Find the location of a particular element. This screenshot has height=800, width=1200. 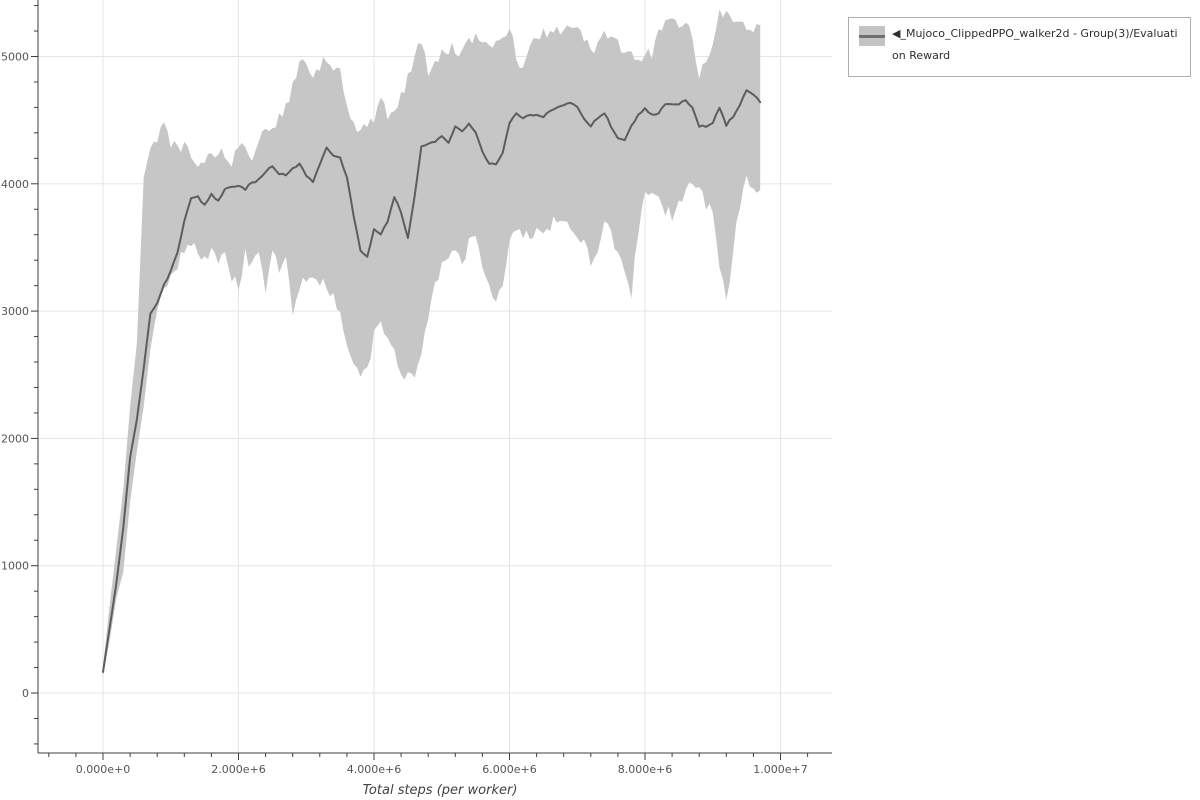

y-tick-label: 3000 is located at coordinates (15, 311).